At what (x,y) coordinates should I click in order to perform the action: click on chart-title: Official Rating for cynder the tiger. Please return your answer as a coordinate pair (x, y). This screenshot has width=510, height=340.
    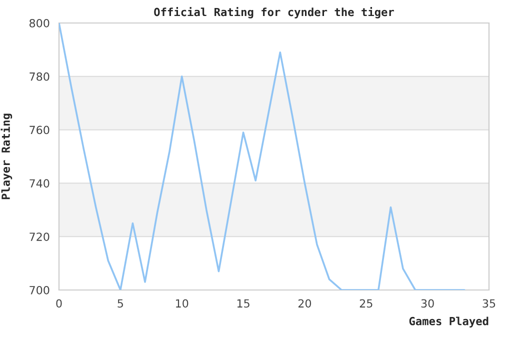
    Looking at the image, I should click on (274, 12).